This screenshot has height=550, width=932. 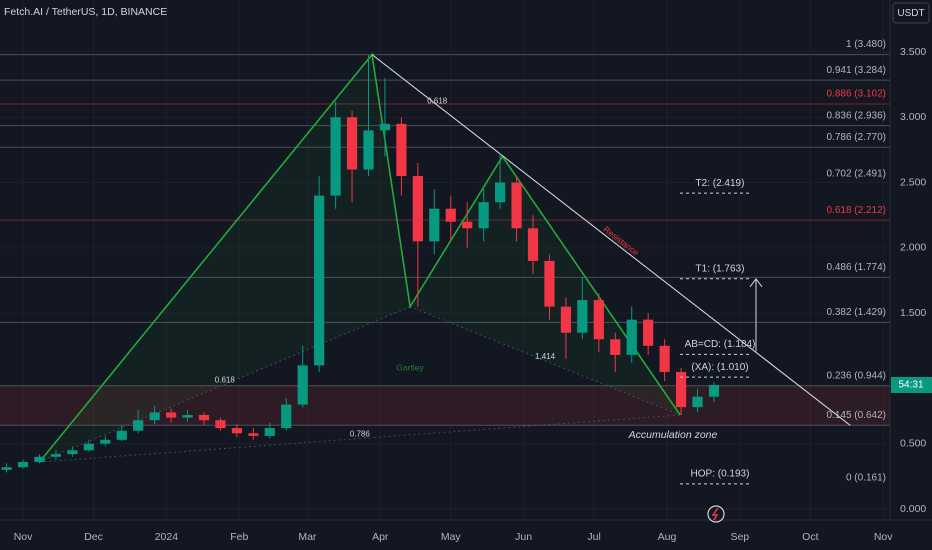 I want to click on countdown-label: 54:31, so click(x=910, y=385).